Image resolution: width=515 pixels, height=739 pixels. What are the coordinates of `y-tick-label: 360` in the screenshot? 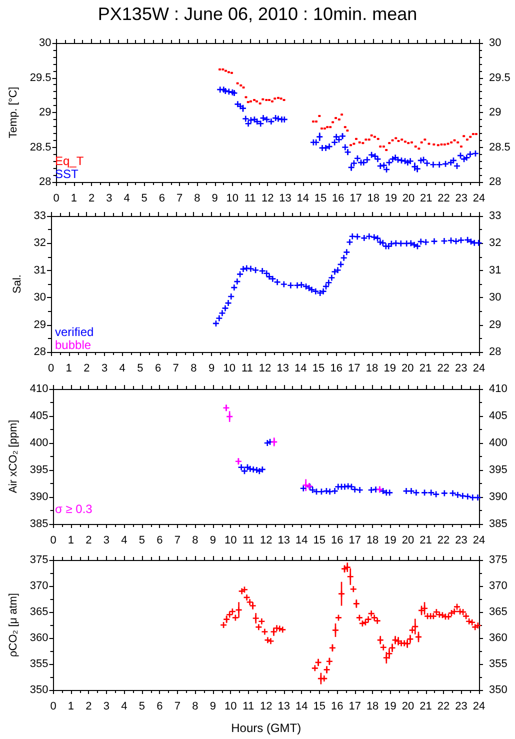 It's located at (39, 638).